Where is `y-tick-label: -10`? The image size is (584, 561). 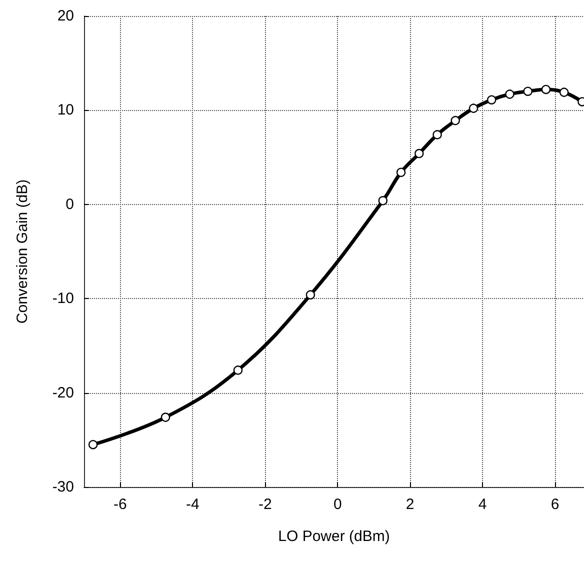 y-tick-label: -10 is located at coordinates (63, 299).